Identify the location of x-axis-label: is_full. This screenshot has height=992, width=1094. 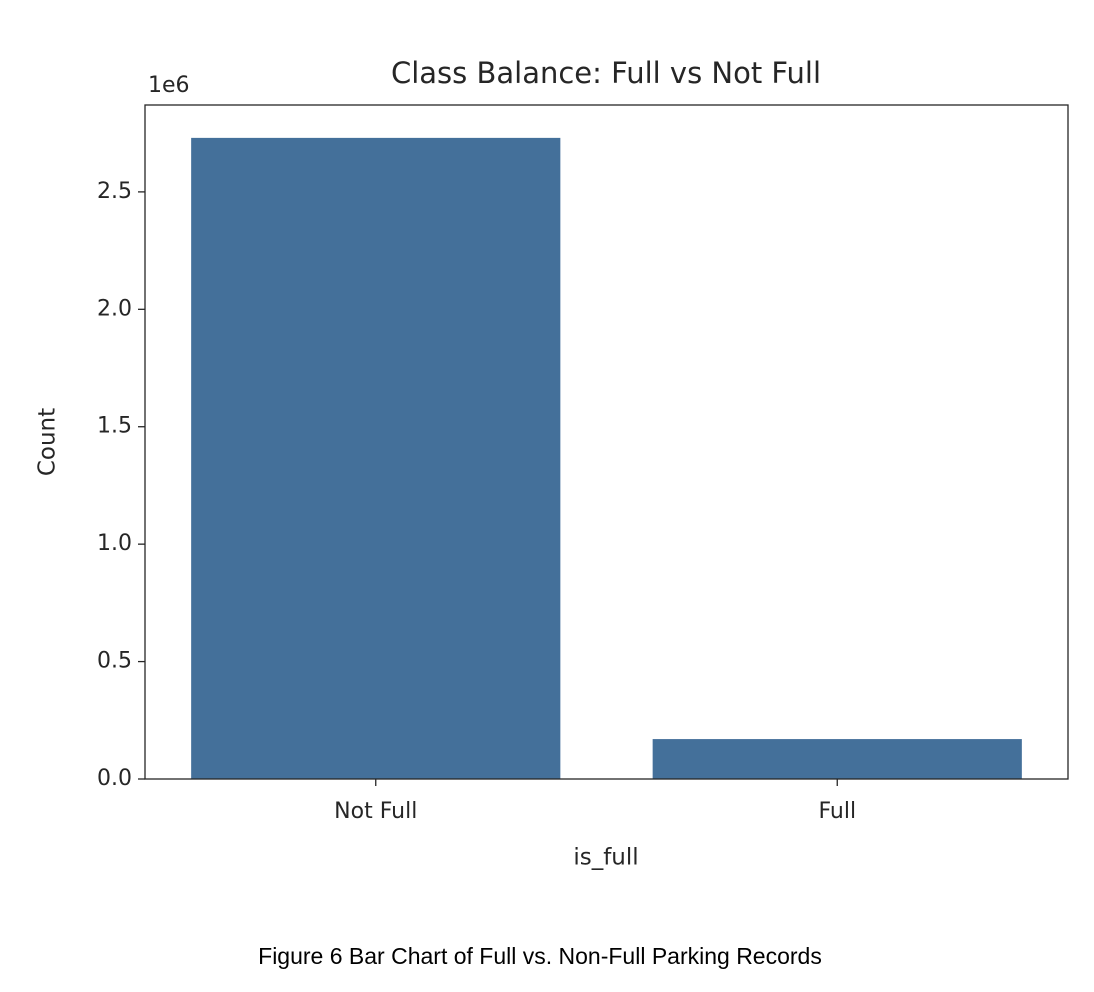
(605, 858).